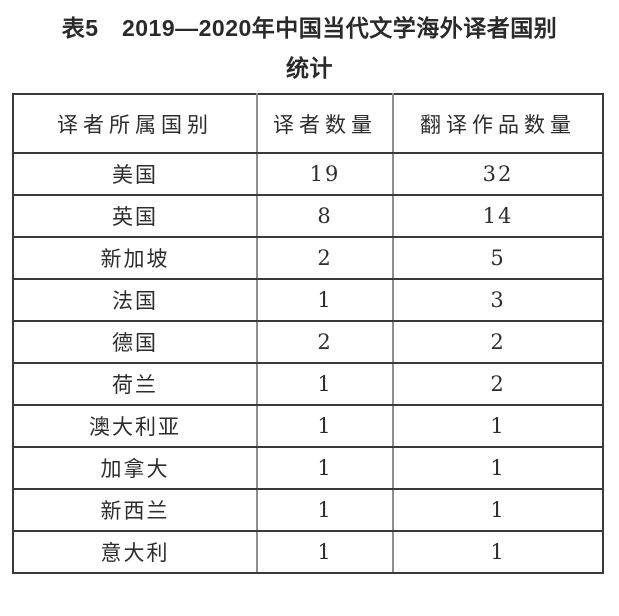 This screenshot has width=619, height=616. What do you see at coordinates (135, 300) in the screenshot?
I see `cell-country: 法国` at bounding box center [135, 300].